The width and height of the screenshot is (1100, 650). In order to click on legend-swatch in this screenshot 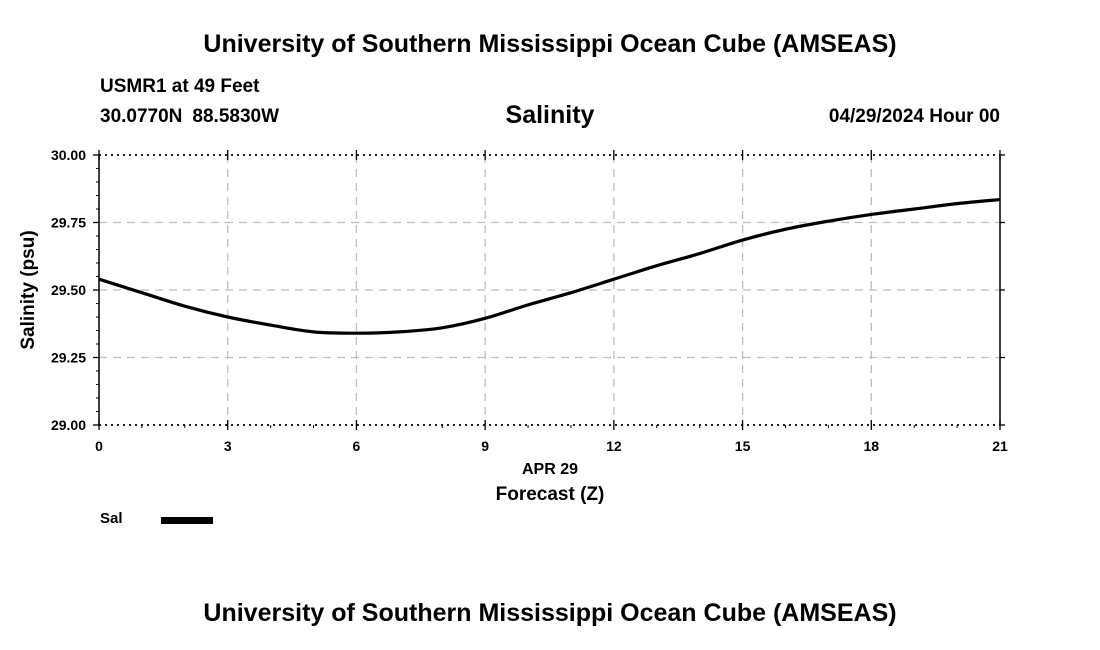, I will do `click(187, 520)`.